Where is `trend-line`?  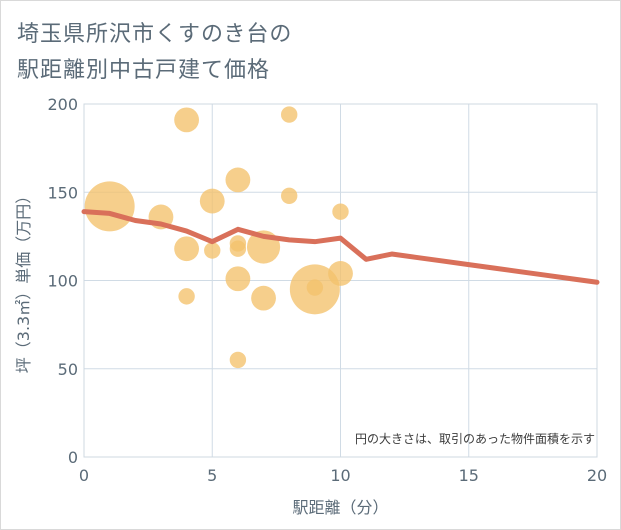
trend-line is located at coordinates (340, 247).